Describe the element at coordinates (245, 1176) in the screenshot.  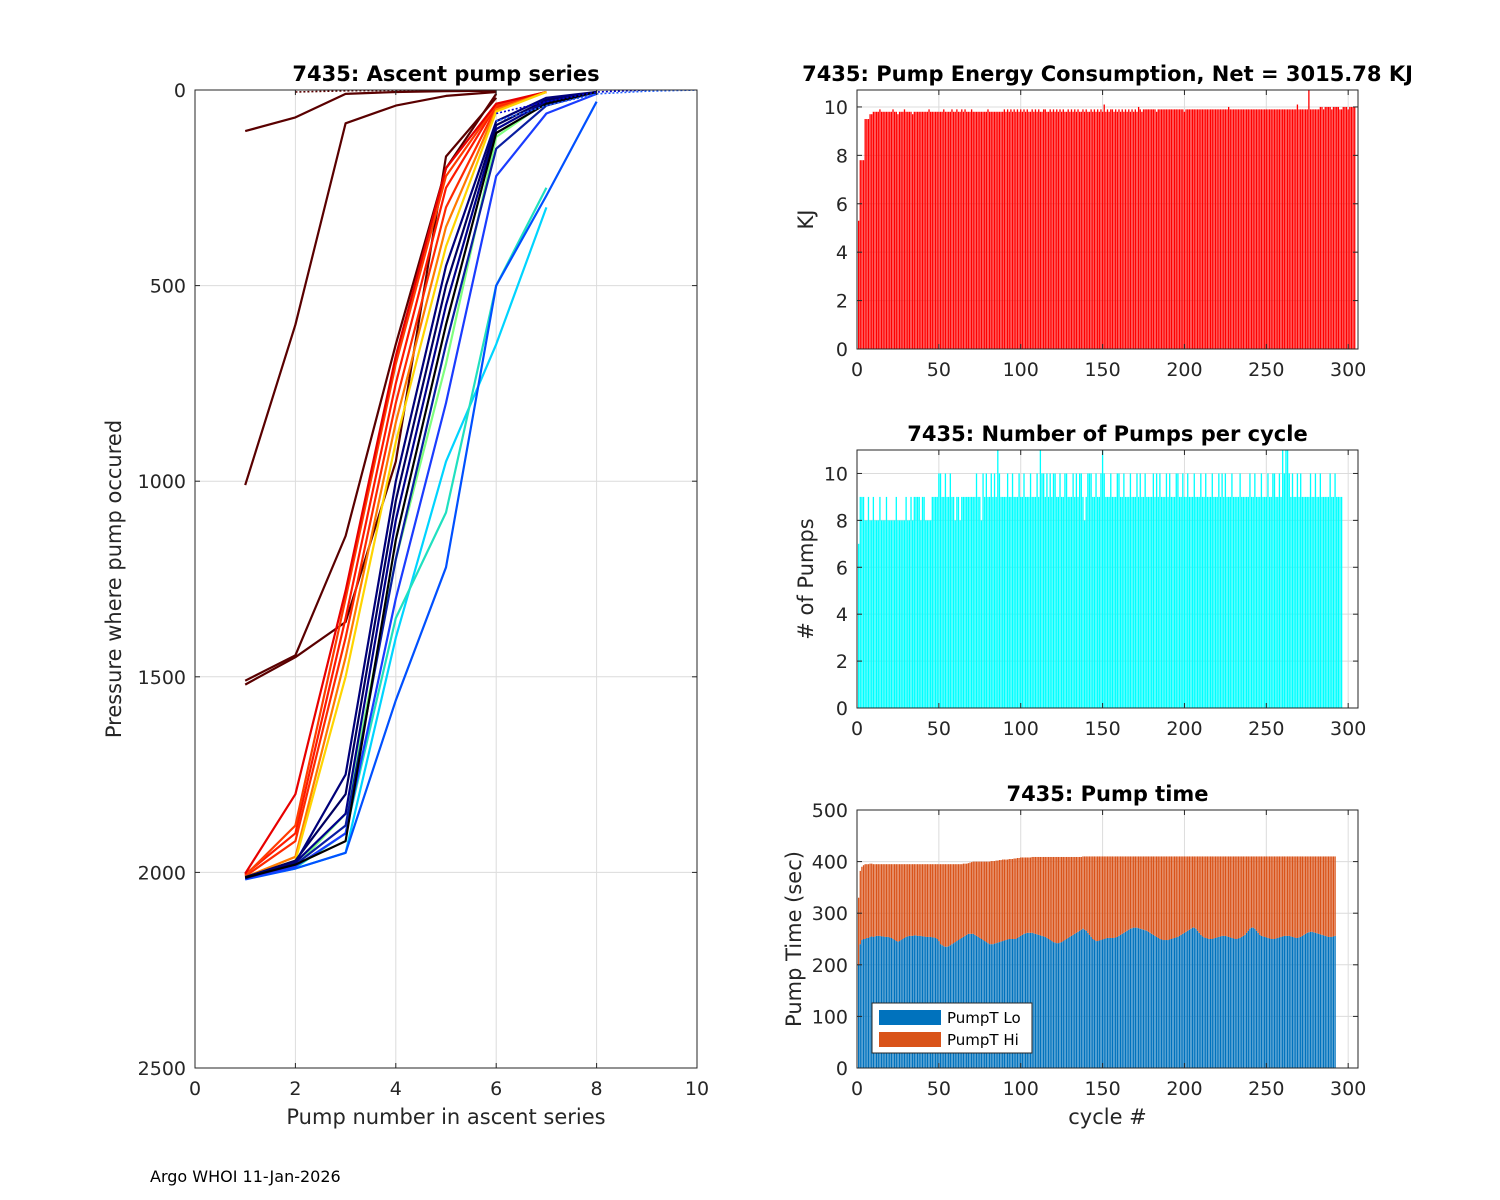
I see `footer-text: Argo WHOI 11-Jan-2026` at that location.